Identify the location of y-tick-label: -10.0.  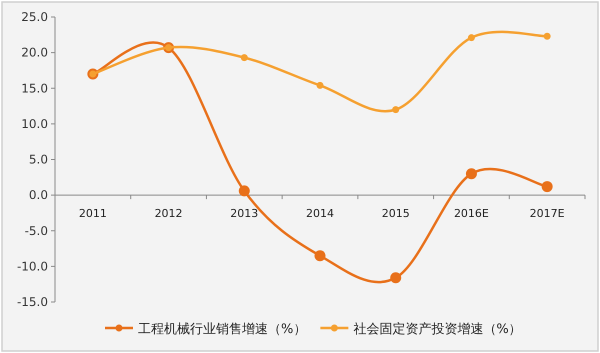
(32, 266).